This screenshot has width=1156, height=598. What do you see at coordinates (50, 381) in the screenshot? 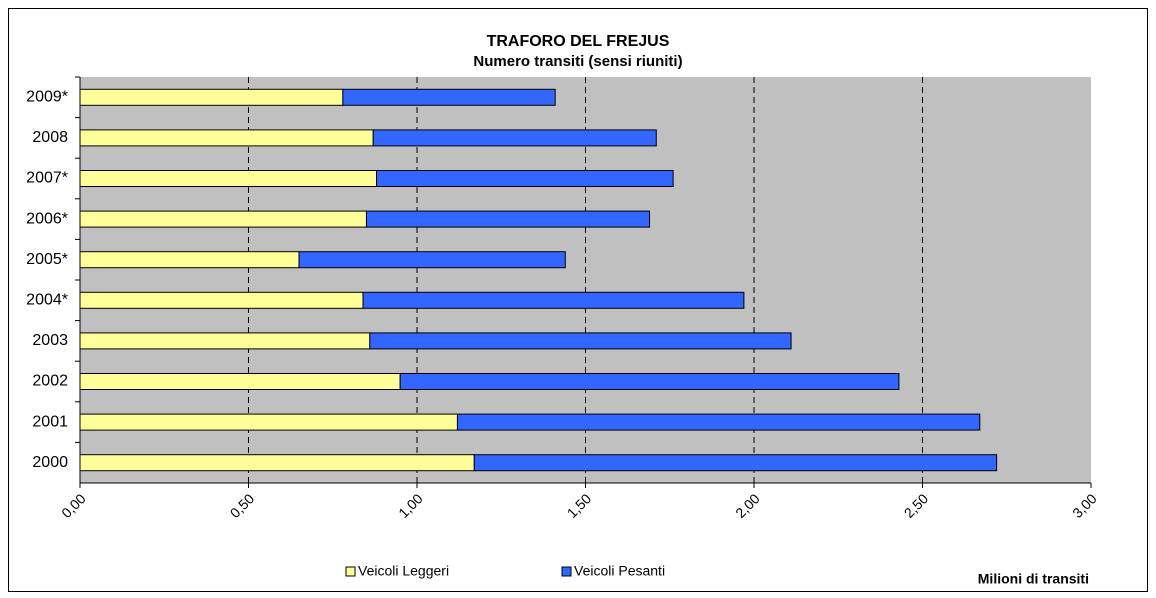
I see `y-tick-label: 2002` at bounding box center [50, 381].